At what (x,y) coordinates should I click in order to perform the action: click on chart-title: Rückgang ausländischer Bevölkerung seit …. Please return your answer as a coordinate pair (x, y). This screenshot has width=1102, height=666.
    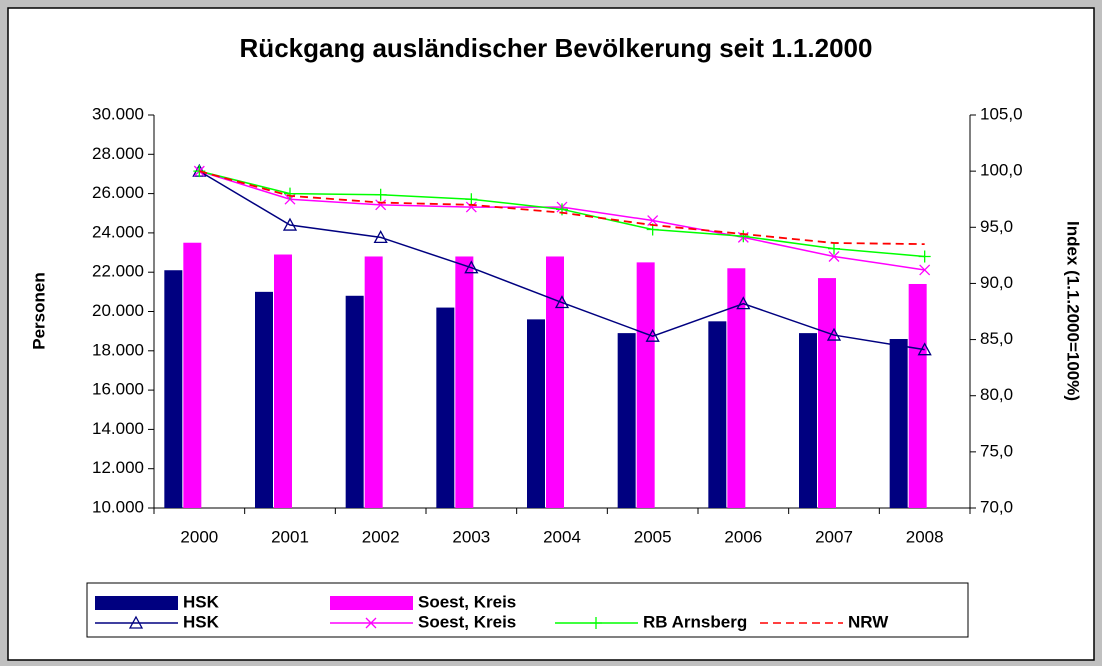
    Looking at the image, I should click on (556, 48).